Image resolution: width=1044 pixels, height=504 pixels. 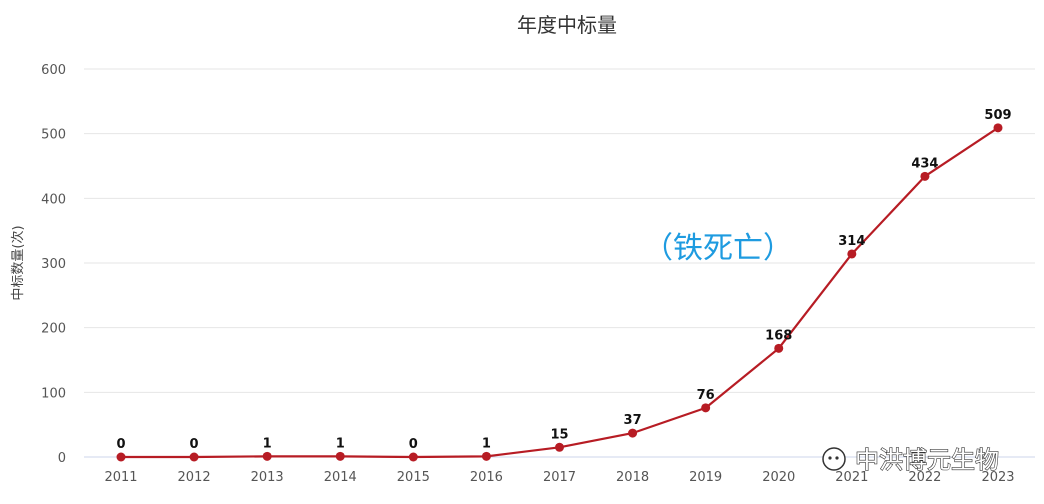 What do you see at coordinates (53, 135) in the screenshot?
I see `y-tick-label: 500` at bounding box center [53, 135].